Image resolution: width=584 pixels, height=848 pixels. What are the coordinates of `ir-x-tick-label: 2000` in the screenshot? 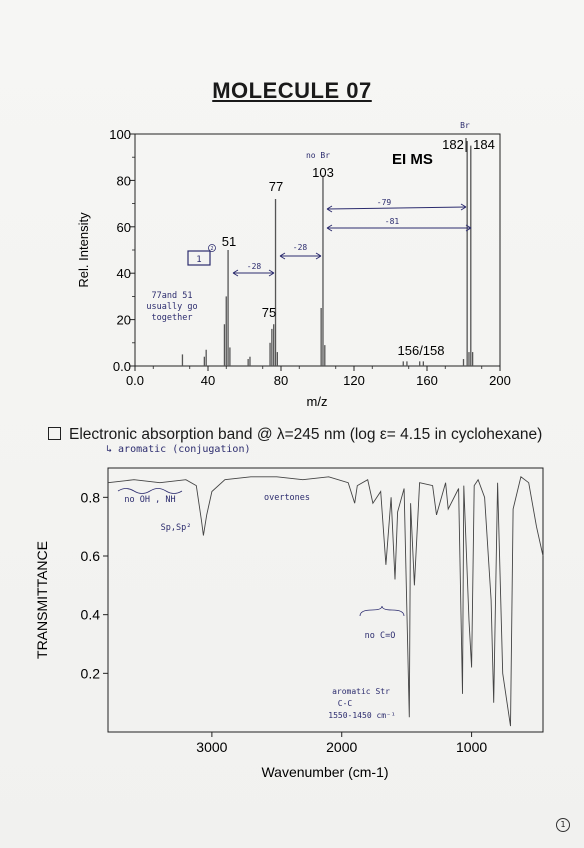 It's located at (341, 747).